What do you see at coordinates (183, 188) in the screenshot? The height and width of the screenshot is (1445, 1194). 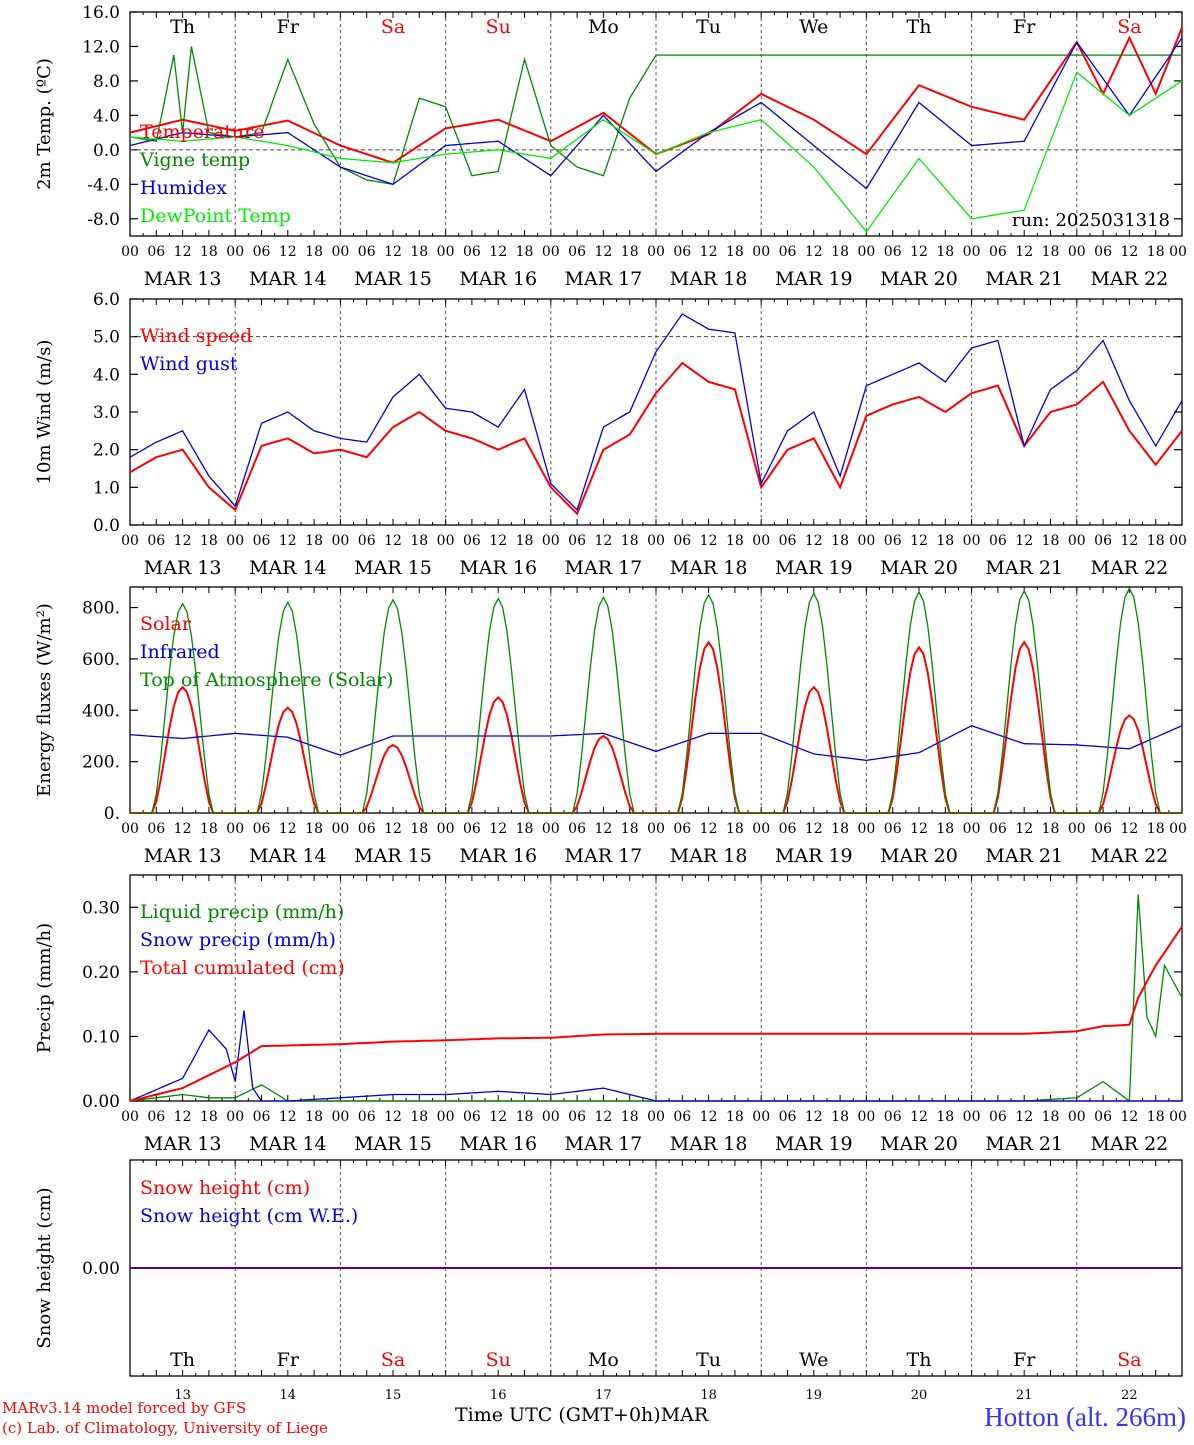 I see `legend-entry: Humidex` at bounding box center [183, 188].